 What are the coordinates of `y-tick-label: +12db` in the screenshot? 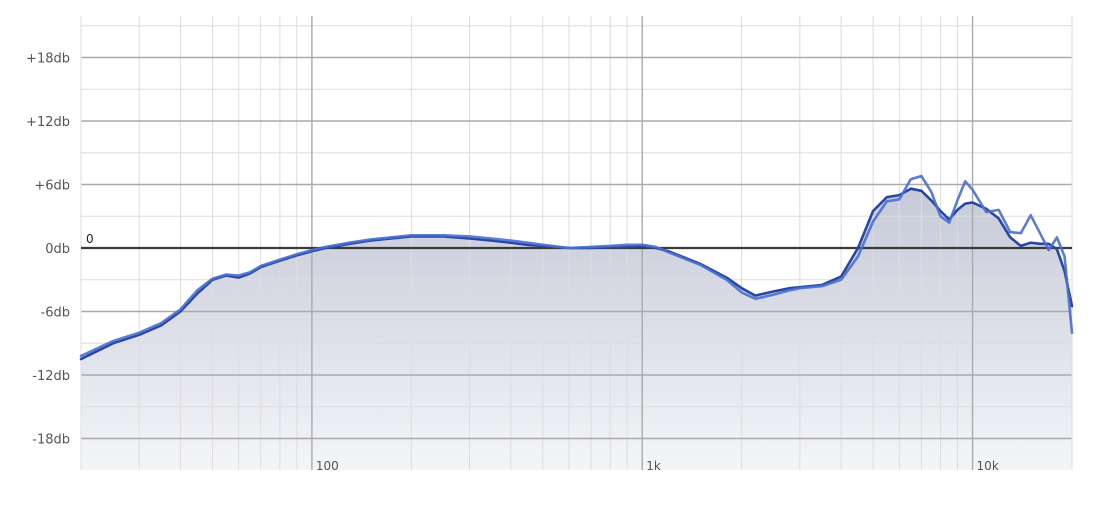 It's located at (48, 122).